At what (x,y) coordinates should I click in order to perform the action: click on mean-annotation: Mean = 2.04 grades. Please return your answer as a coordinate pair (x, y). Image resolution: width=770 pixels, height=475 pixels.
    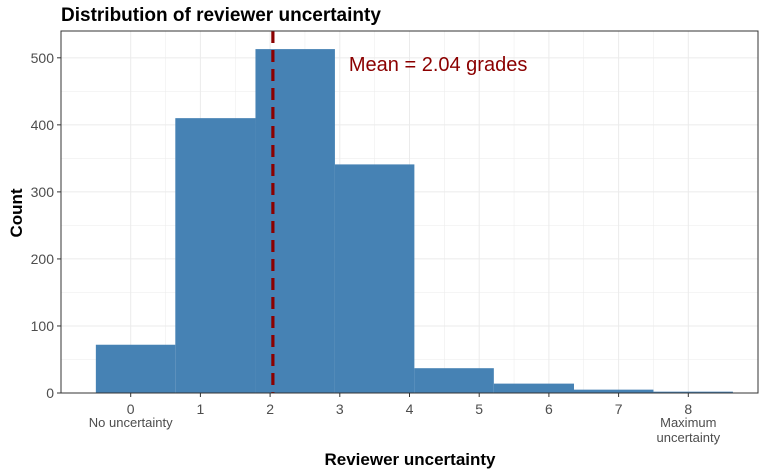
    Looking at the image, I should click on (438, 65).